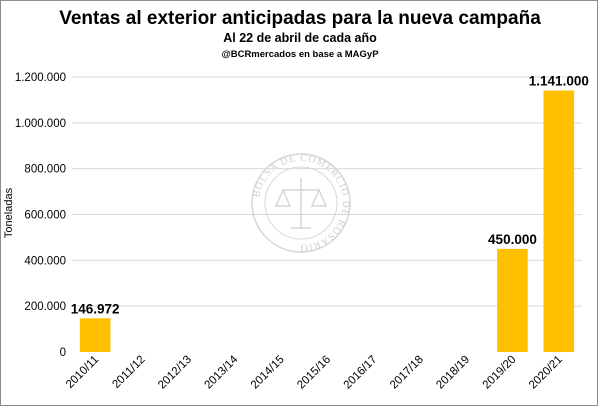  I want to click on x-tick-label: 2014/15, so click(268, 373).